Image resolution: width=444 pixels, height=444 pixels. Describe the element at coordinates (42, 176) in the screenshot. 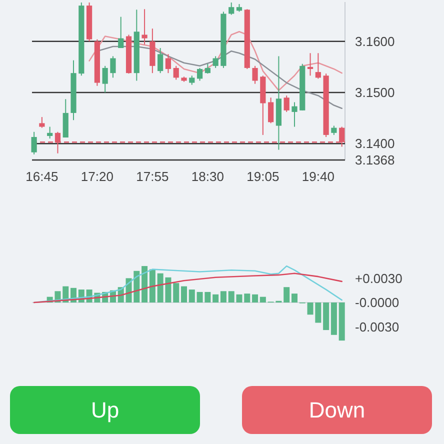

I see `x-tick-label: 16:45` at that location.